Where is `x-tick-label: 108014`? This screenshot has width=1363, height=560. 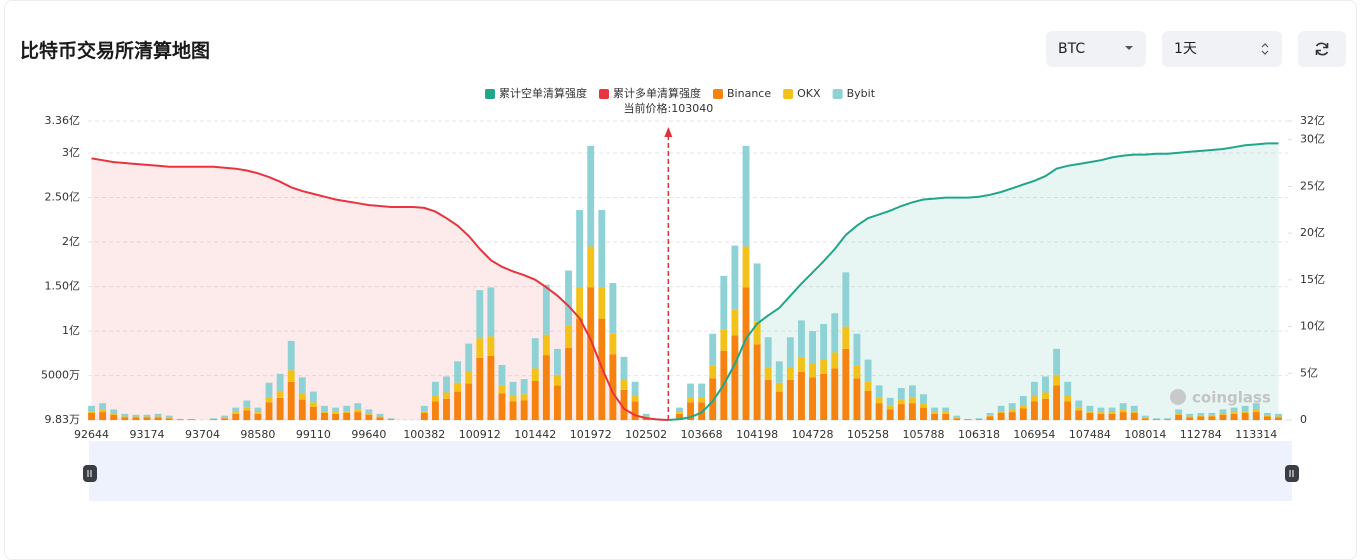
x-tick-label: 108014 is located at coordinates (1145, 434).